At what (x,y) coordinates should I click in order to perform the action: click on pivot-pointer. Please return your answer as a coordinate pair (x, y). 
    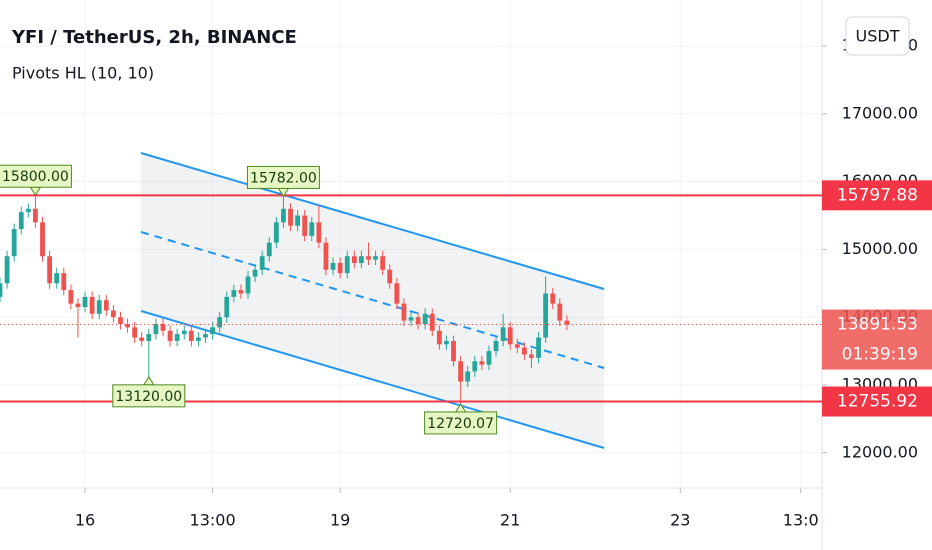
    Looking at the image, I should click on (35, 191).